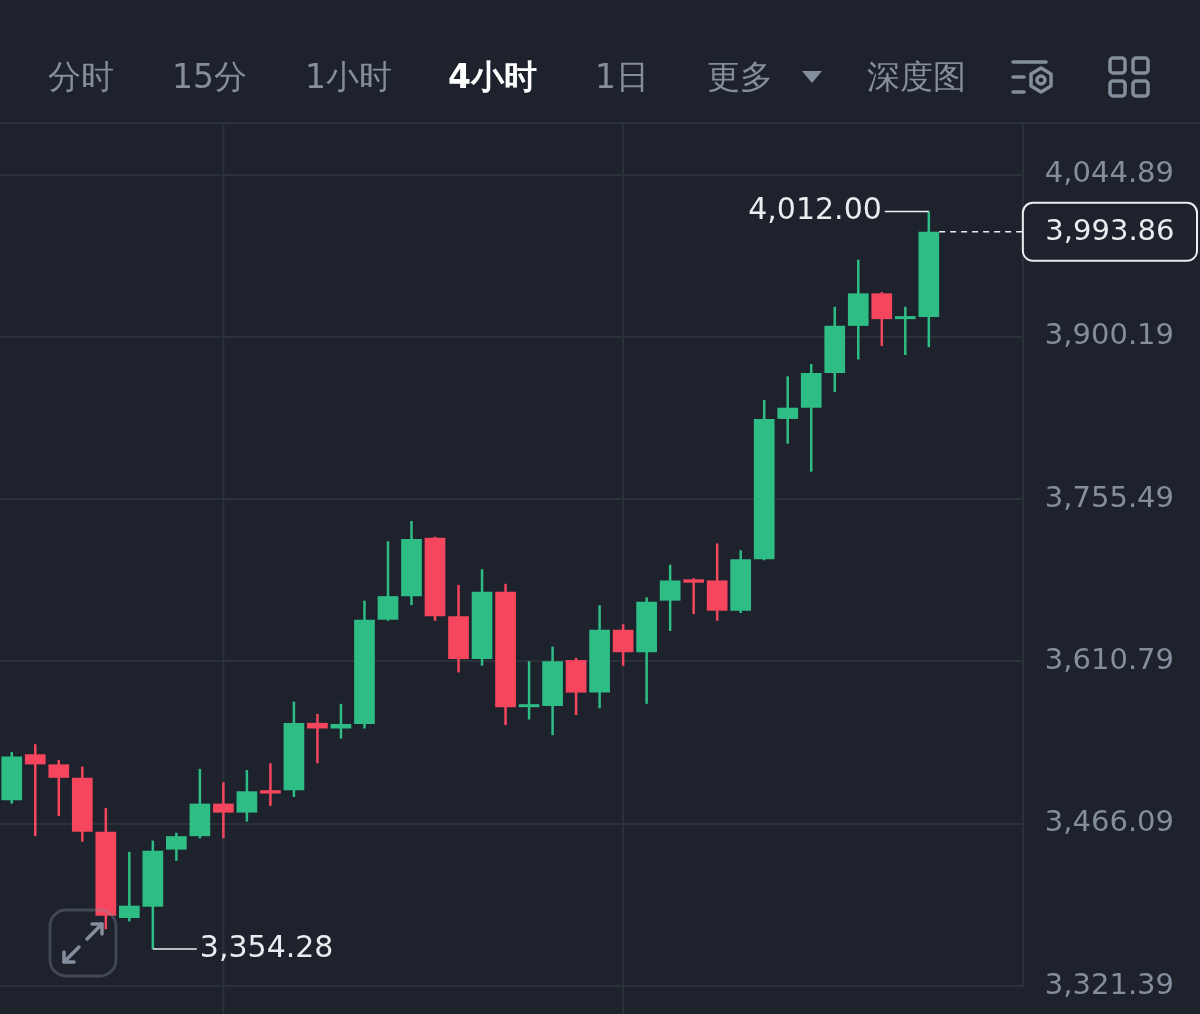  What do you see at coordinates (348, 77) in the screenshot?
I see `text: 1小时` at bounding box center [348, 77].